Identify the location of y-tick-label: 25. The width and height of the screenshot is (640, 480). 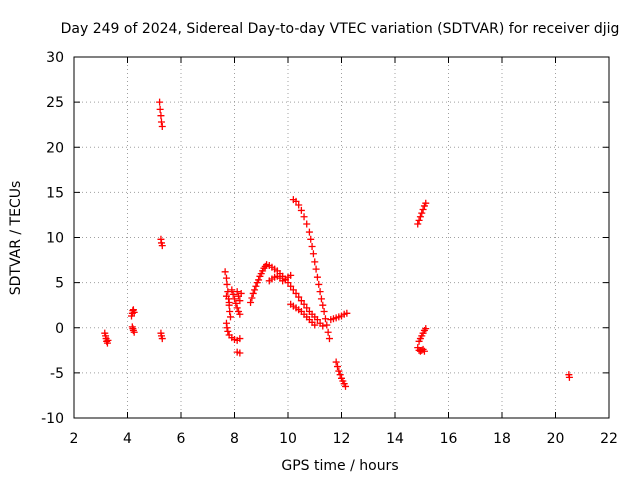
(55, 103).